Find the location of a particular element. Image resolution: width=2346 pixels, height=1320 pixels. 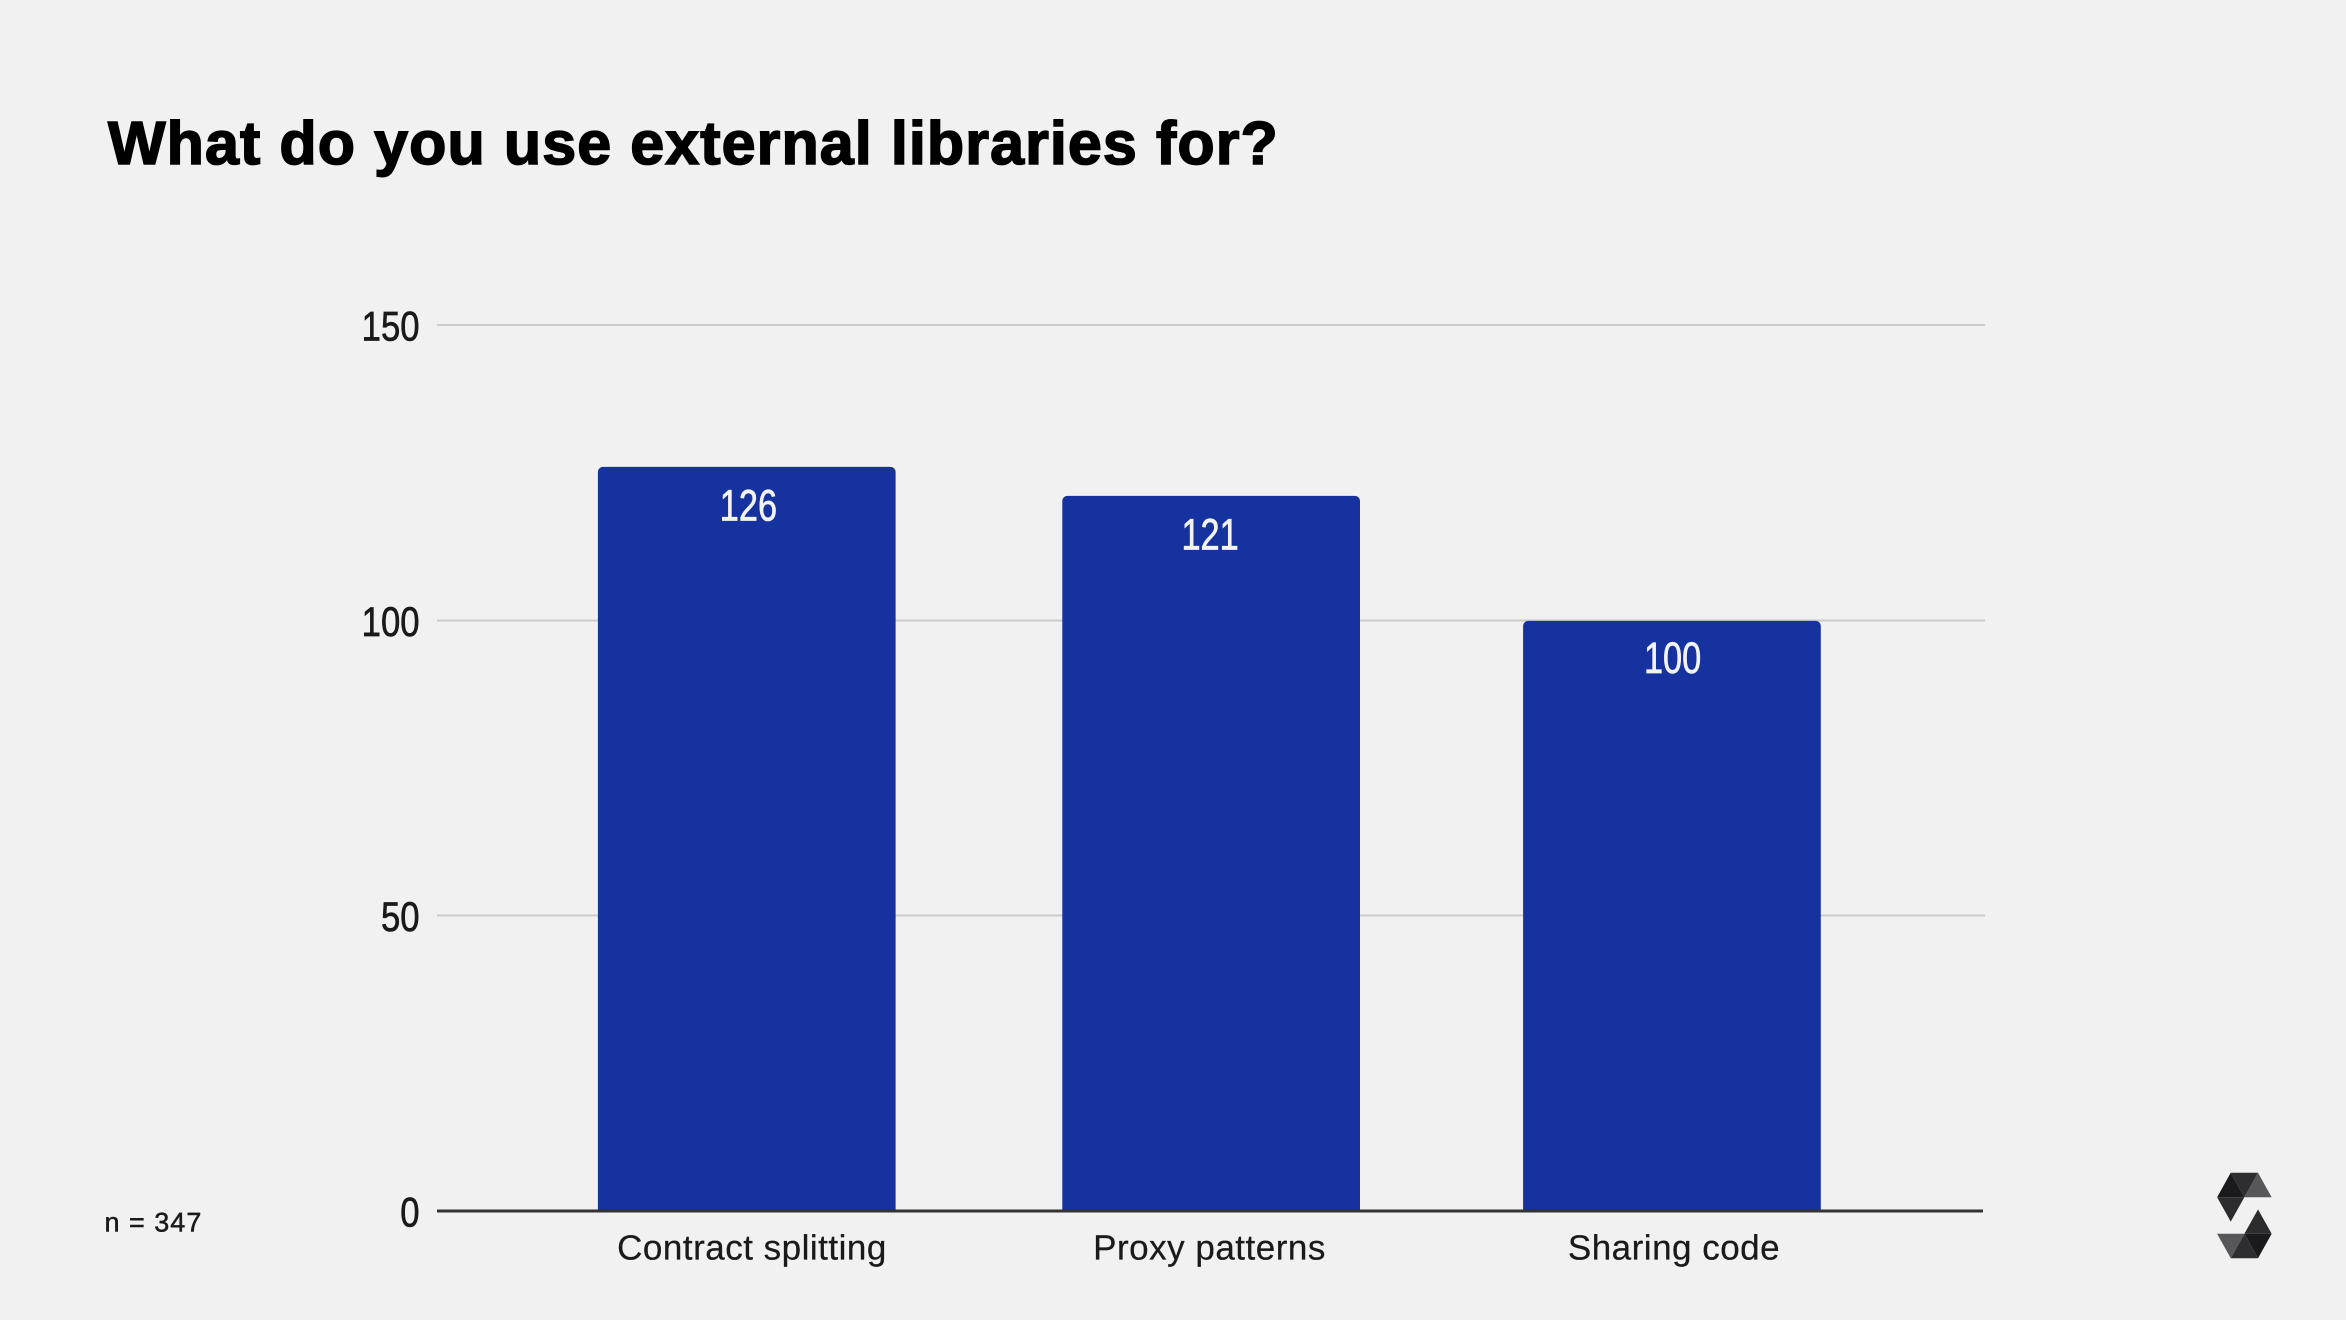

svg-text: 126 is located at coordinates (748, 506).